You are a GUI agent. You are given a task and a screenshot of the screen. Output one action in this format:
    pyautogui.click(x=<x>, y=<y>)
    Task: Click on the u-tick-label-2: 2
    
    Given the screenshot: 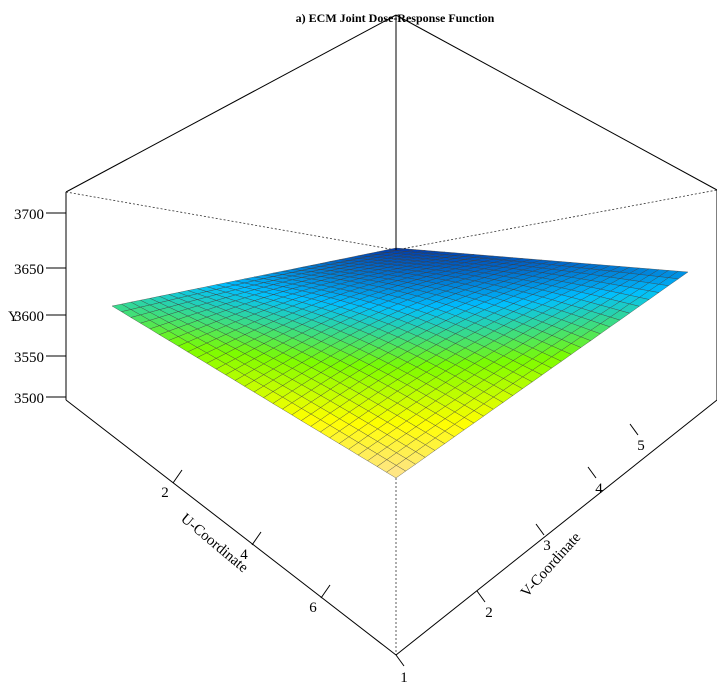 What is the action you would take?
    pyautogui.click(x=165, y=493)
    